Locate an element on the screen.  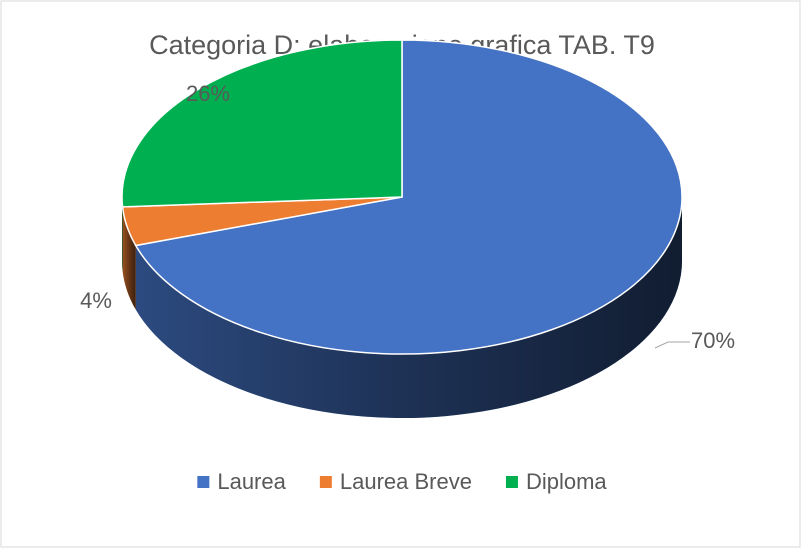
legend-label: Laurea Breve is located at coordinates (406, 481).